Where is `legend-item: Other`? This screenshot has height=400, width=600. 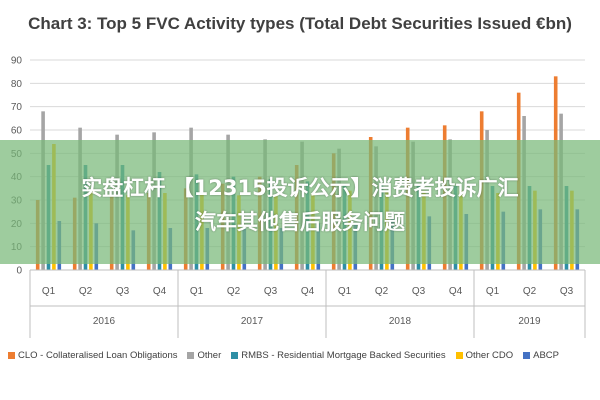 legend-item: Other is located at coordinates (204, 355).